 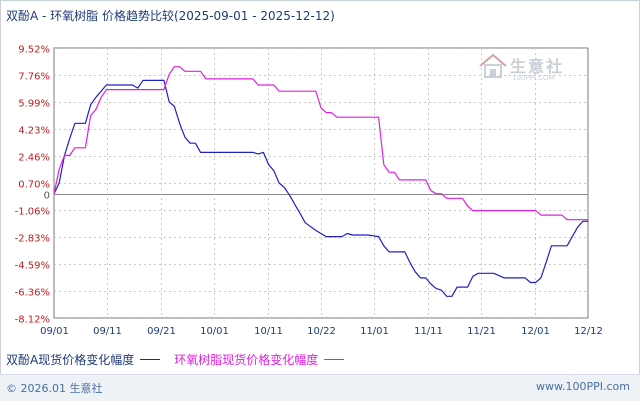 What do you see at coordinates (374, 331) in the screenshot?
I see `x-tick-label: 11/01` at bounding box center [374, 331].